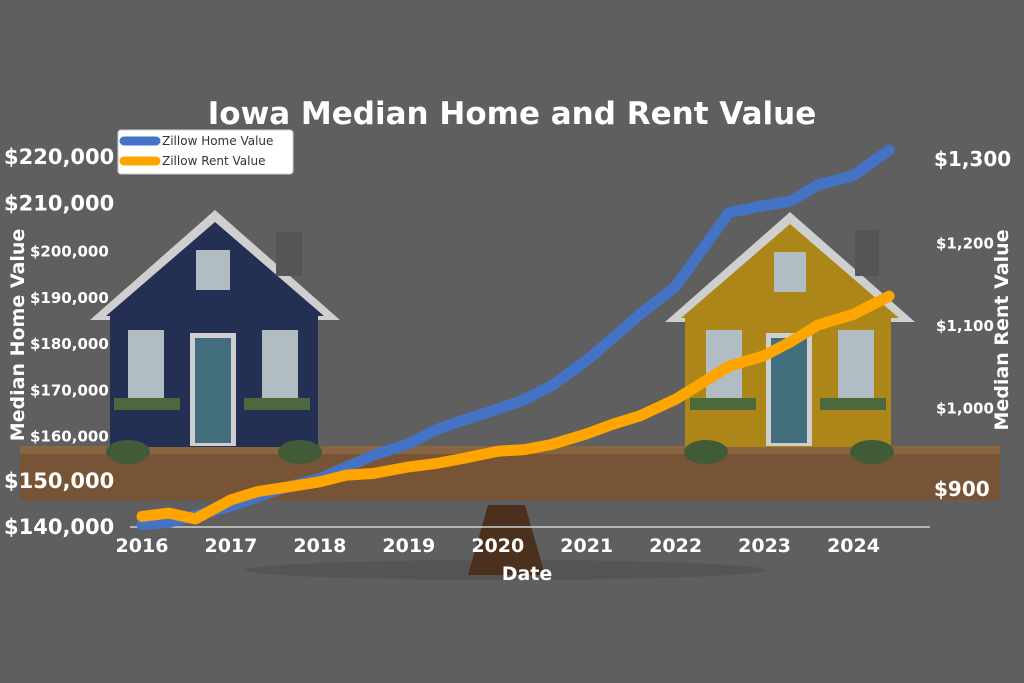  What do you see at coordinates (59, 203) in the screenshot?
I see `y-left-tick-label: $210,000` at bounding box center [59, 203].